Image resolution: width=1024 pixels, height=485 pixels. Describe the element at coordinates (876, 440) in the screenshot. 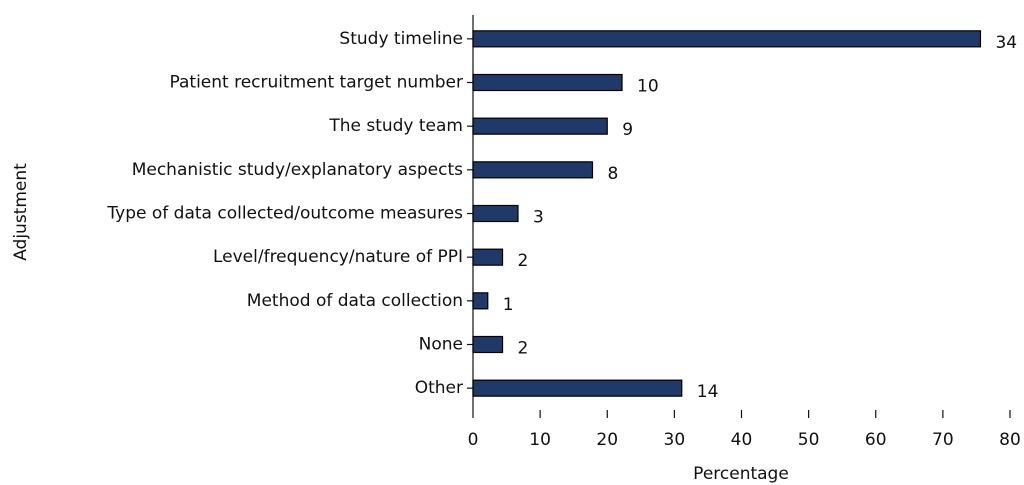

I see `x-tick-label: 60` at that location.